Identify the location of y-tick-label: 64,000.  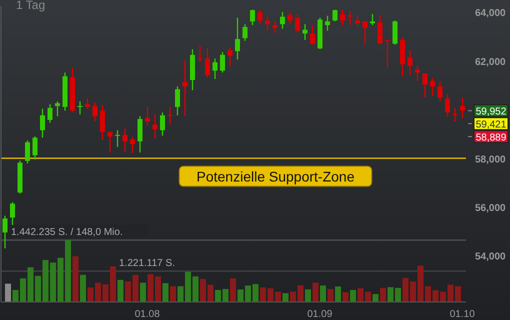
(490, 14).